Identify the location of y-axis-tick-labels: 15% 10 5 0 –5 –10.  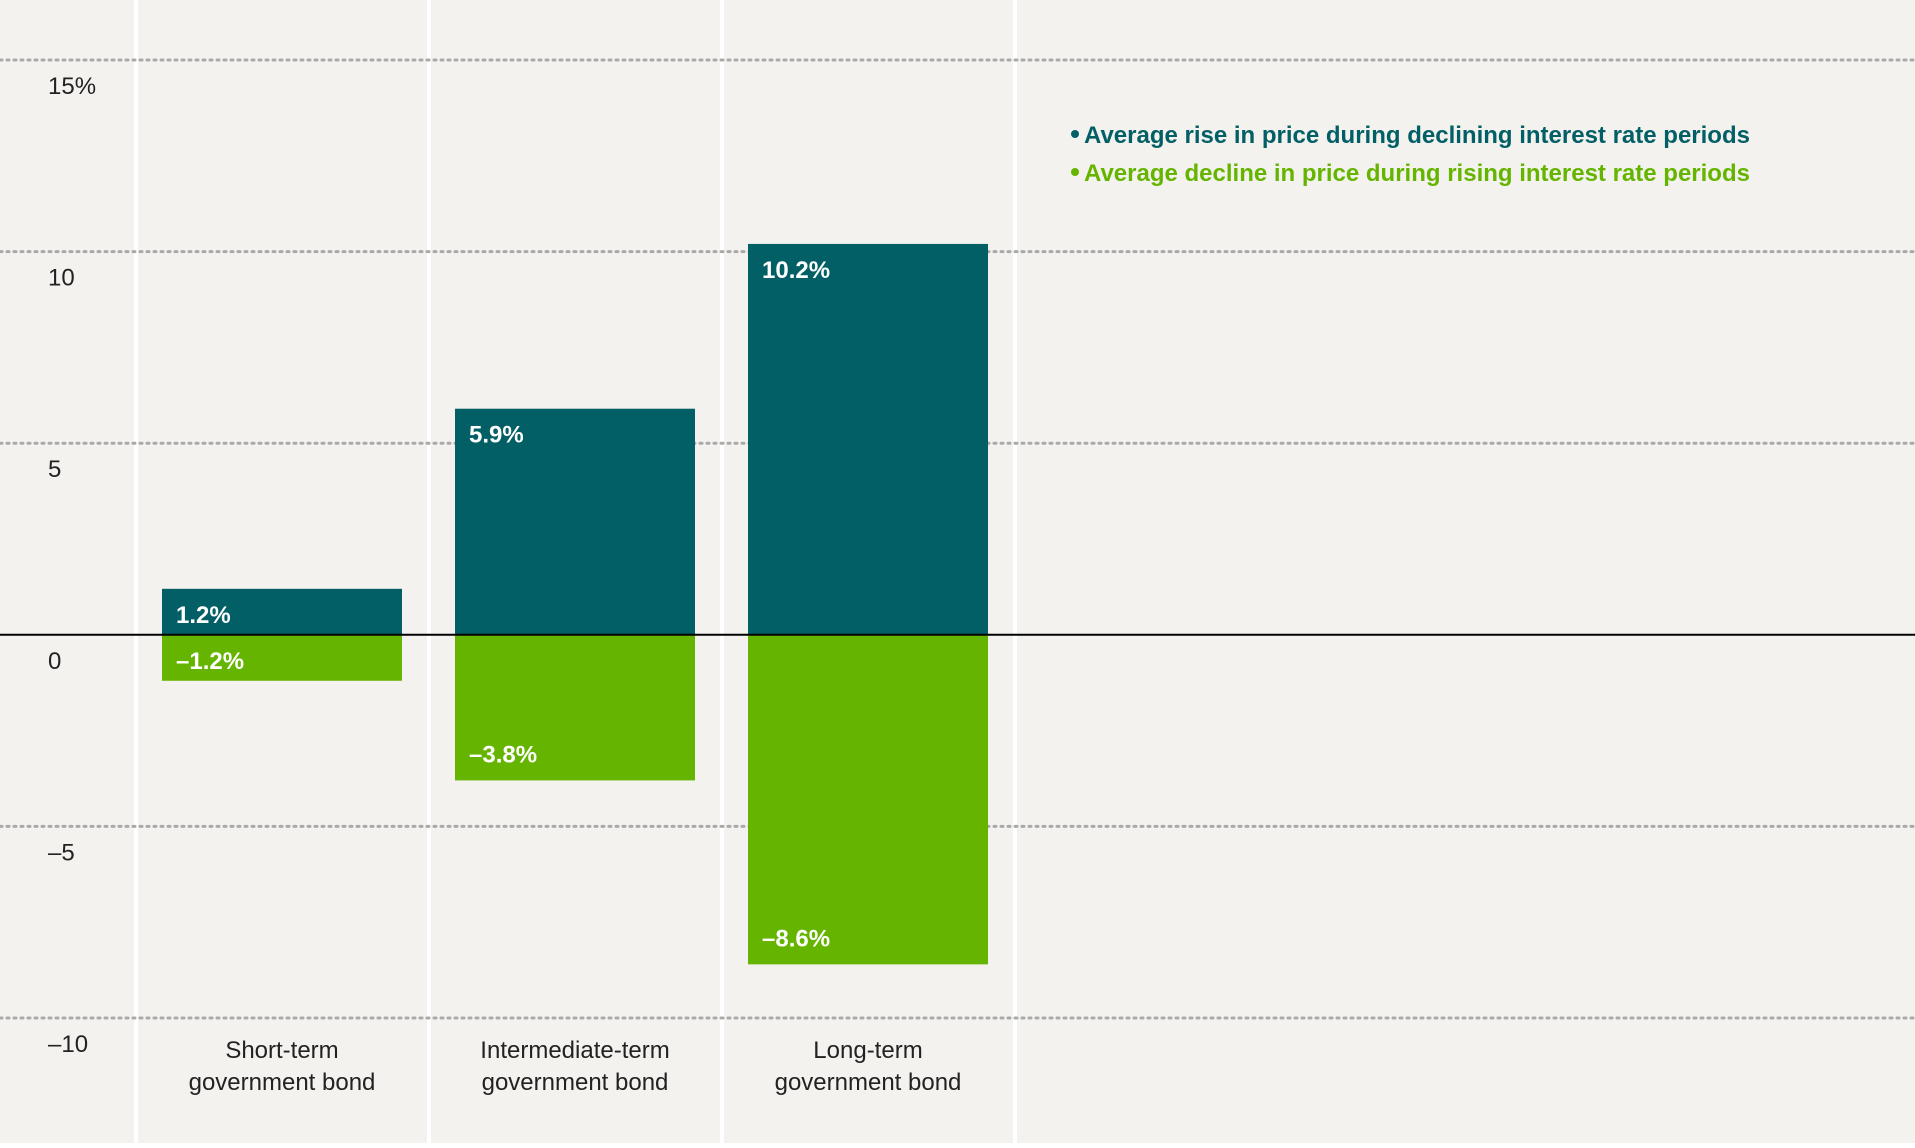
(72, 565).